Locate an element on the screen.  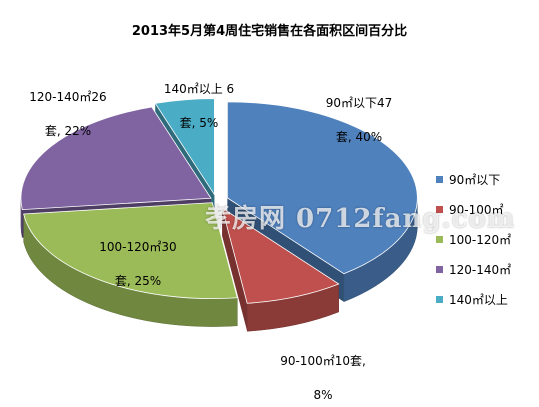
data-label-120-140: 120-140㎡26 套, 22% is located at coordinates (68, 106).